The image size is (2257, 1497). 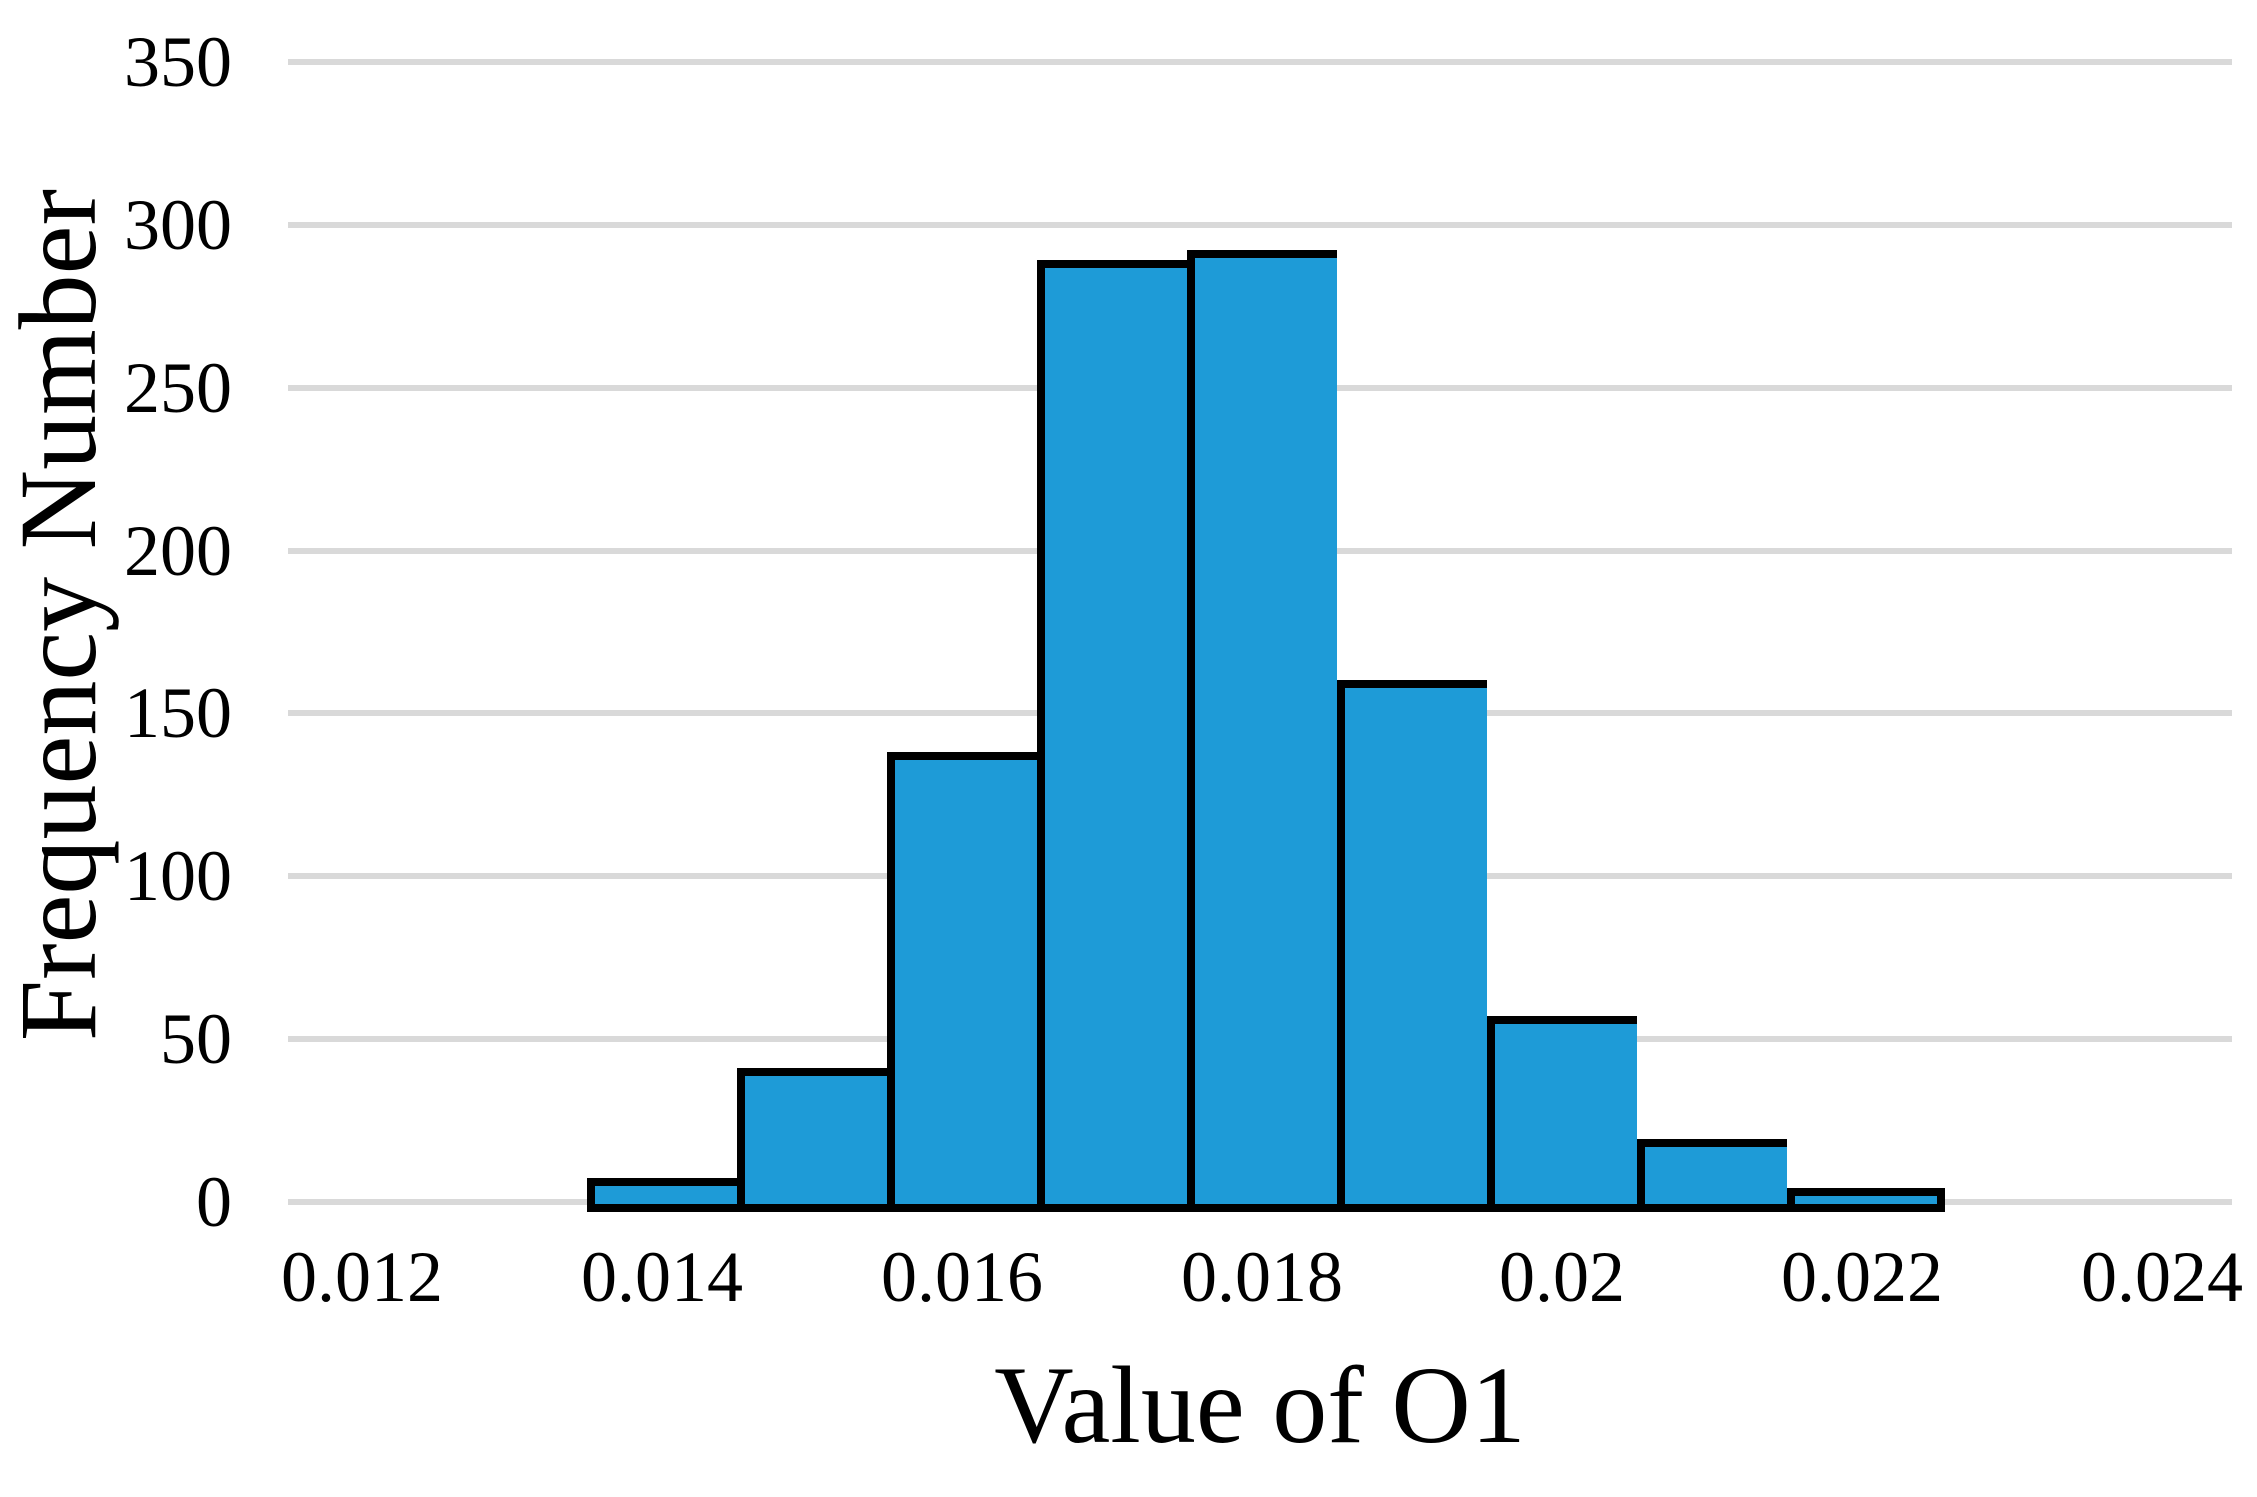 I want to click on x-axis-title: Value of O1, so click(x=1260, y=1405).